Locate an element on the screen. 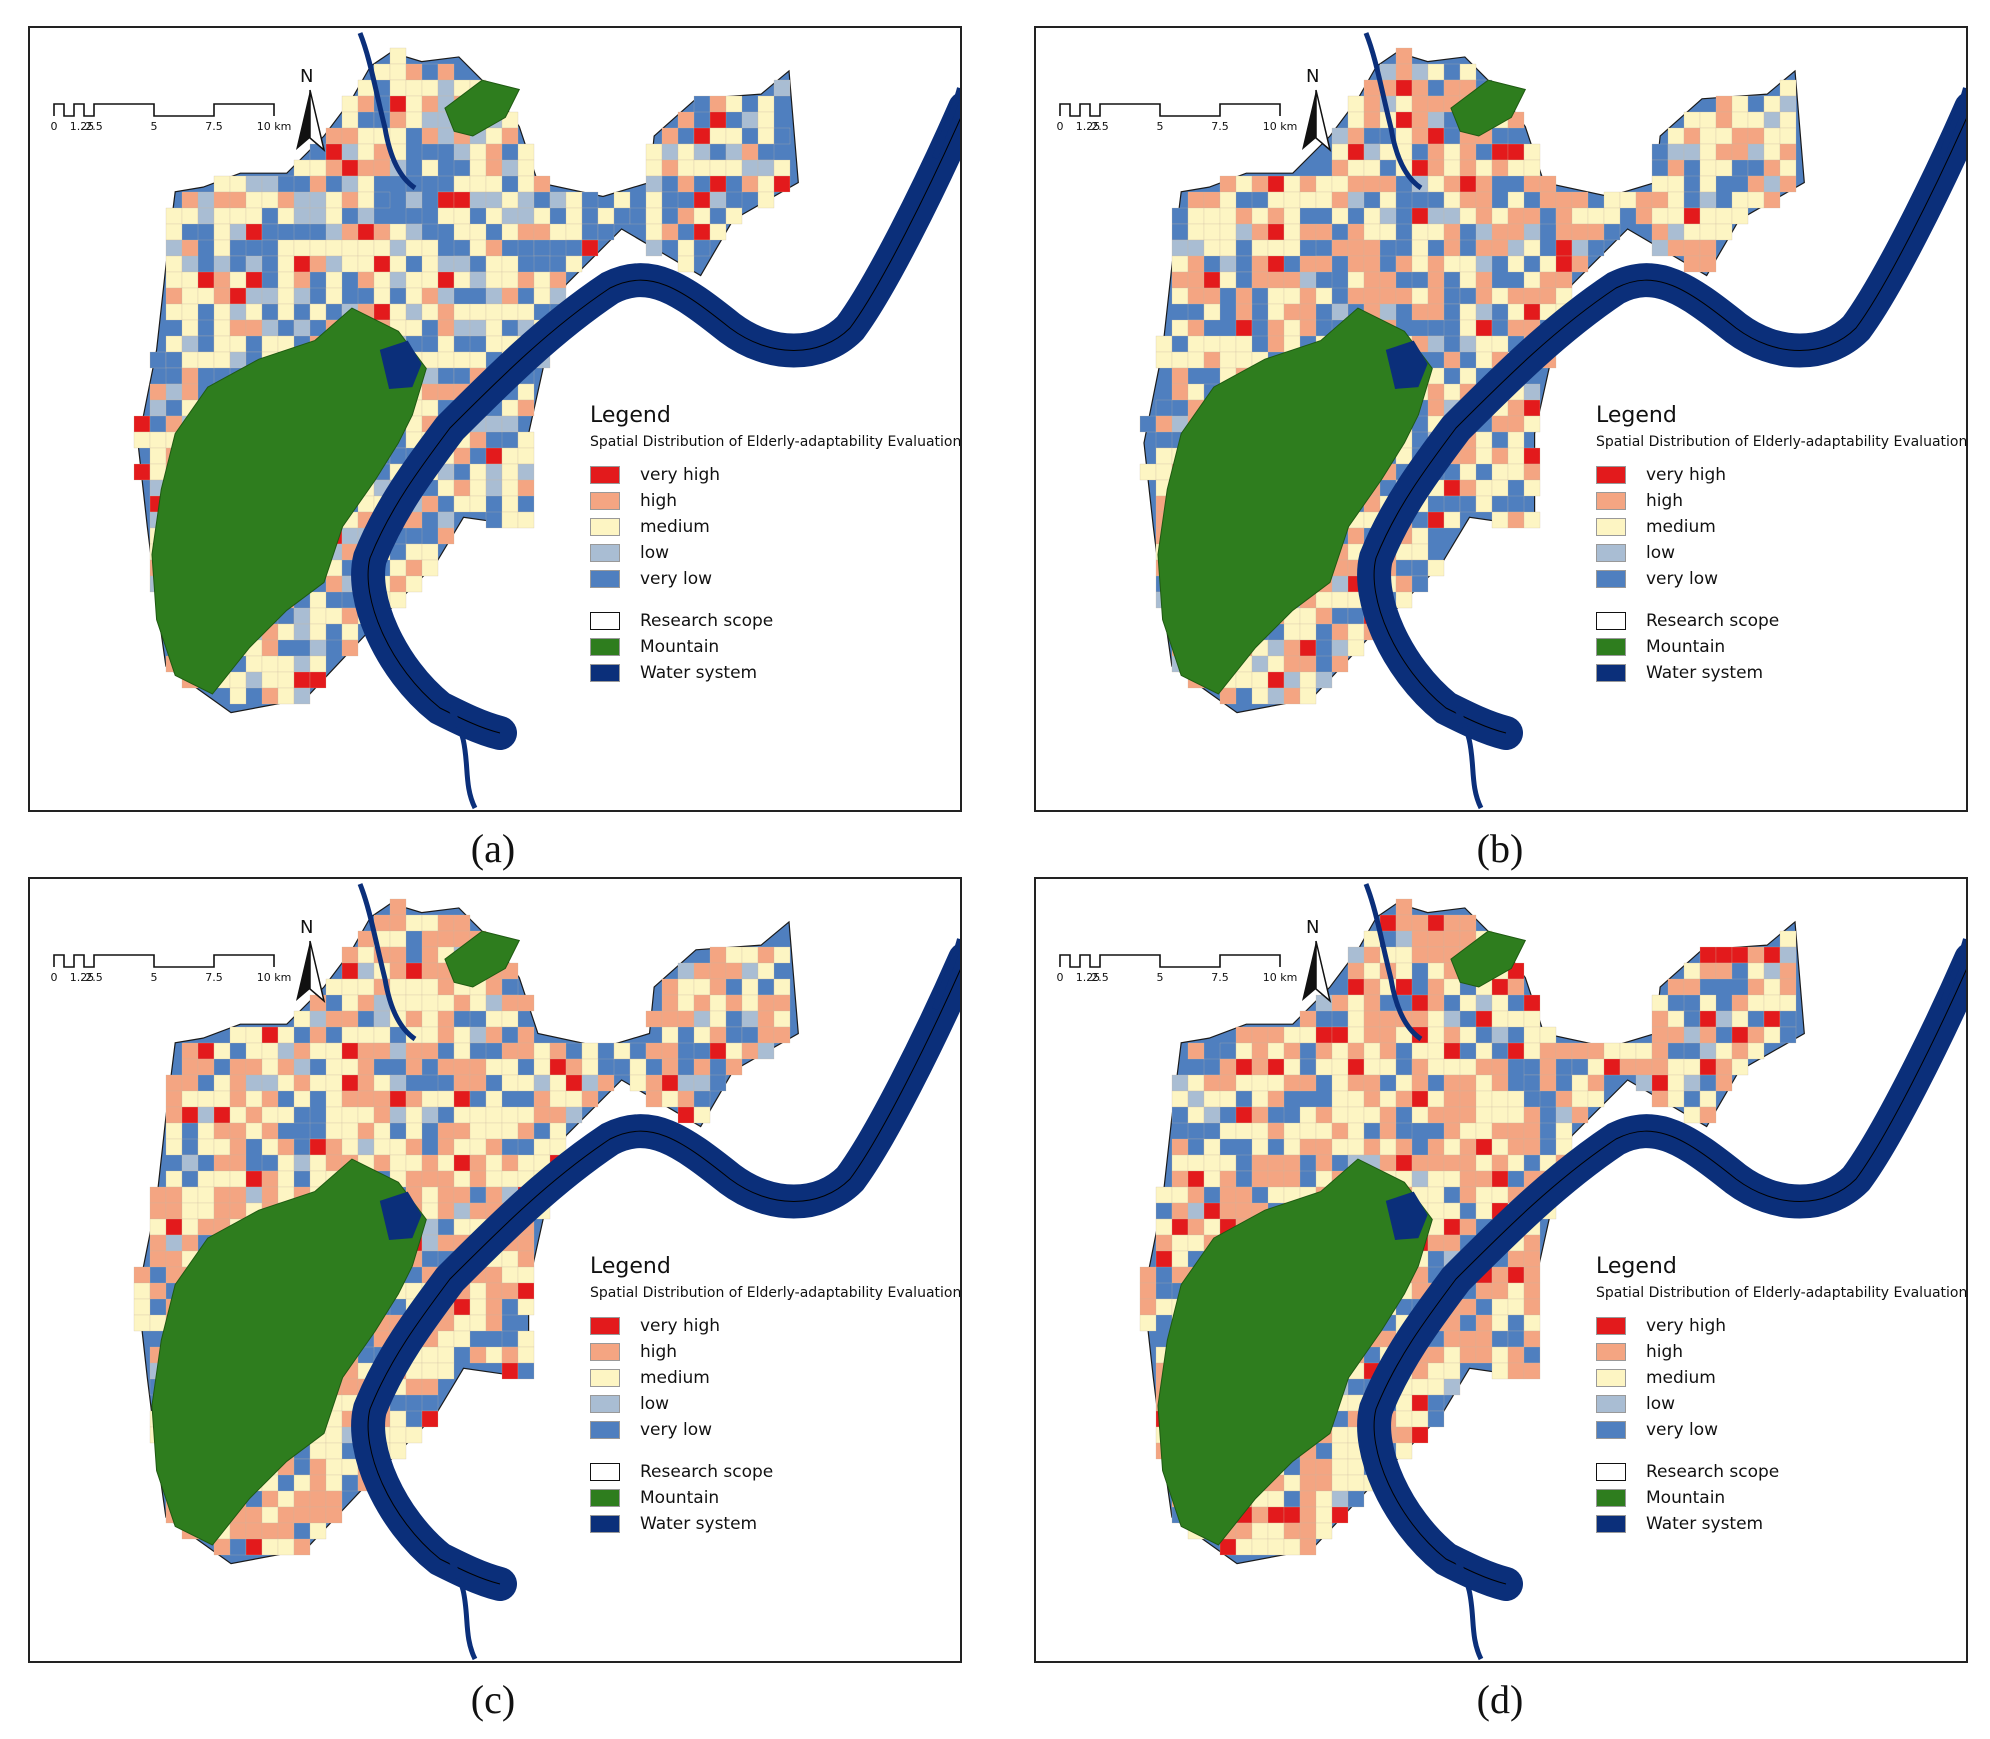  scale-bar-graphic is located at coordinates (164, 961).